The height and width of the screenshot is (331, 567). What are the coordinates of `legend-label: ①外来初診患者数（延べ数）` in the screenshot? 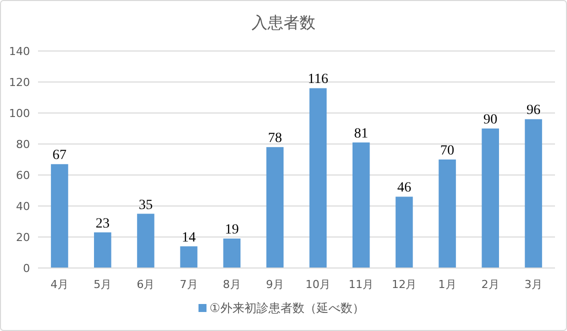 It's located at (287, 308).